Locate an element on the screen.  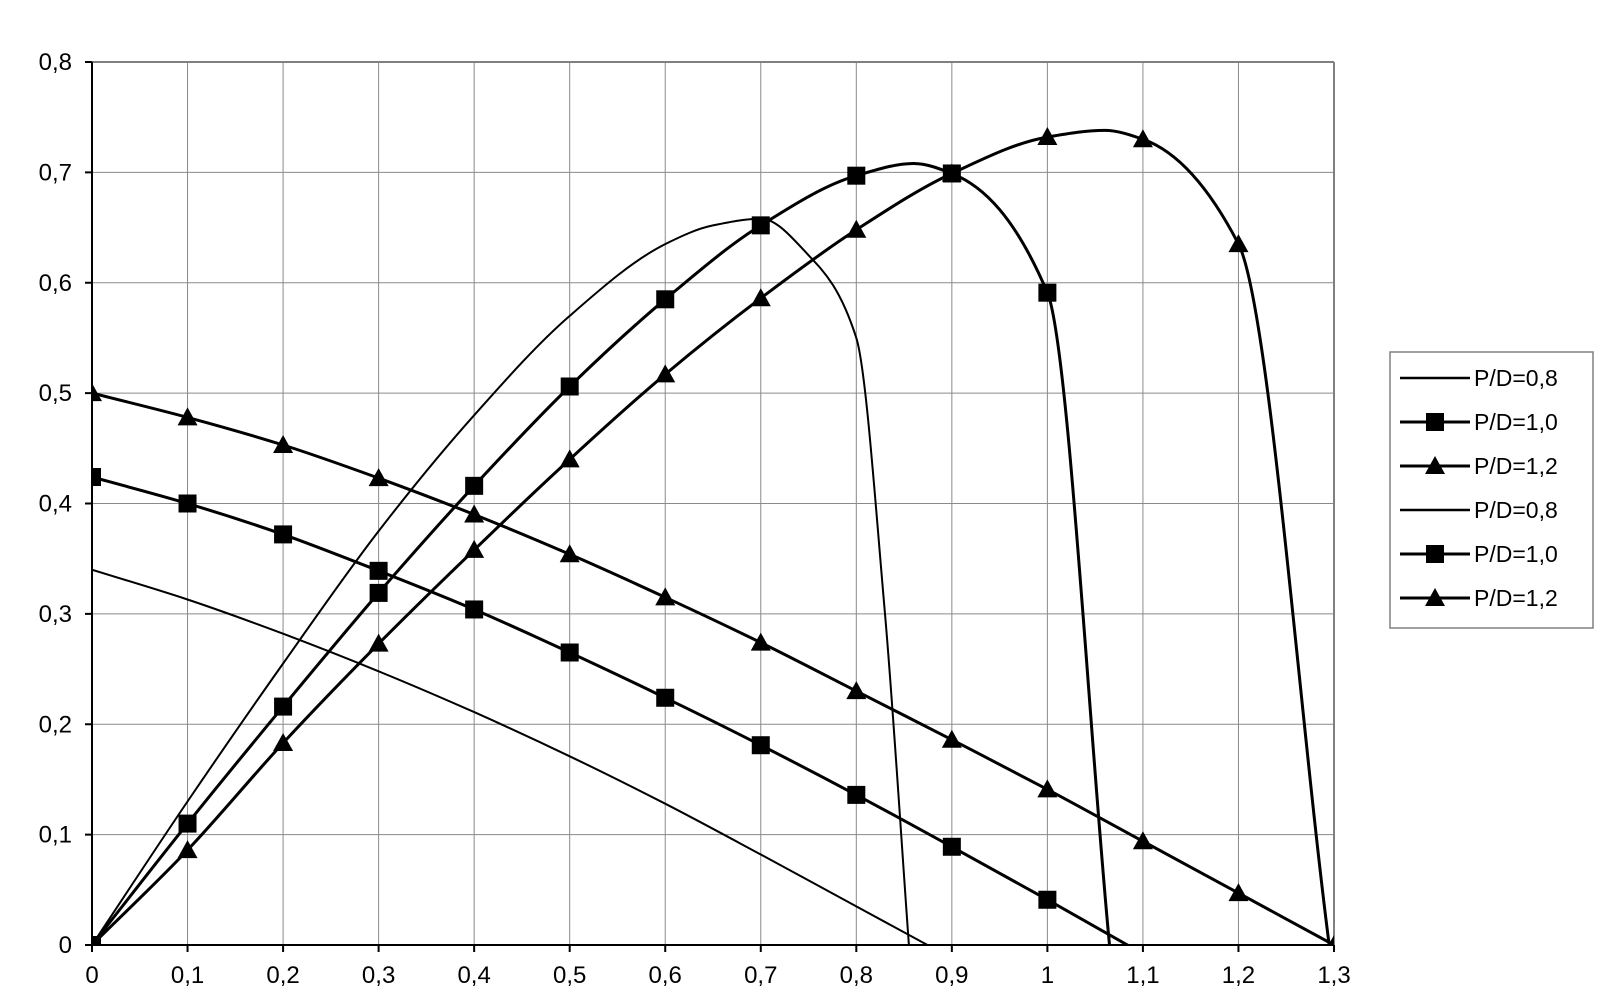
x-tick-label: 0,9 is located at coordinates (951, 975).